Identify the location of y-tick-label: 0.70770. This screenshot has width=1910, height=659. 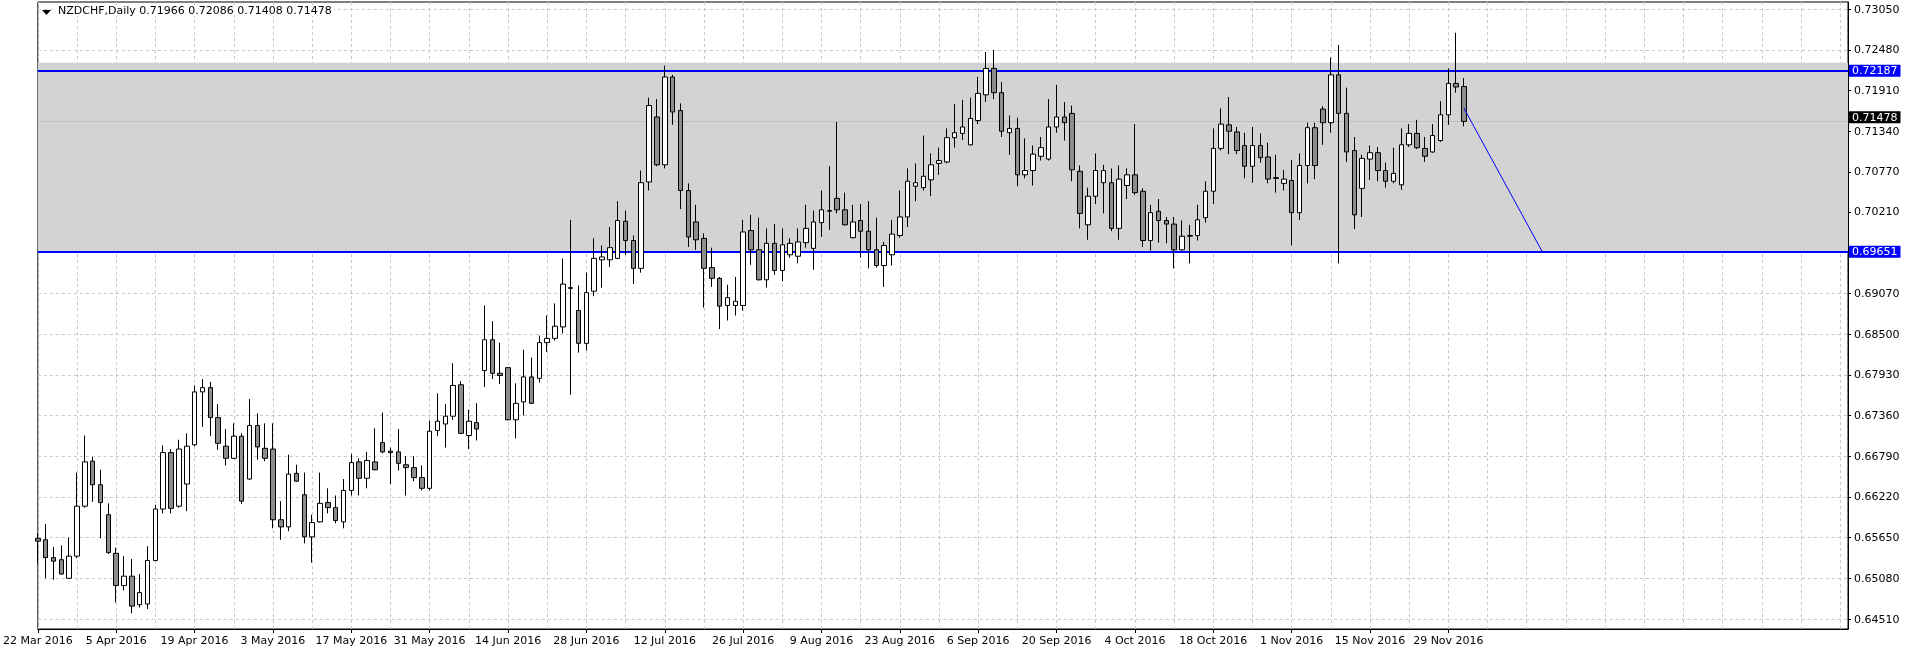
(1877, 172).